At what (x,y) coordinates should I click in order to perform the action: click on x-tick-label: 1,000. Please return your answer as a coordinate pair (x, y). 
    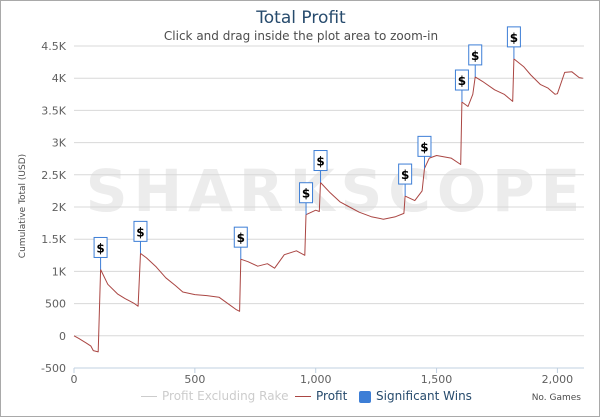
    Looking at the image, I should click on (316, 379).